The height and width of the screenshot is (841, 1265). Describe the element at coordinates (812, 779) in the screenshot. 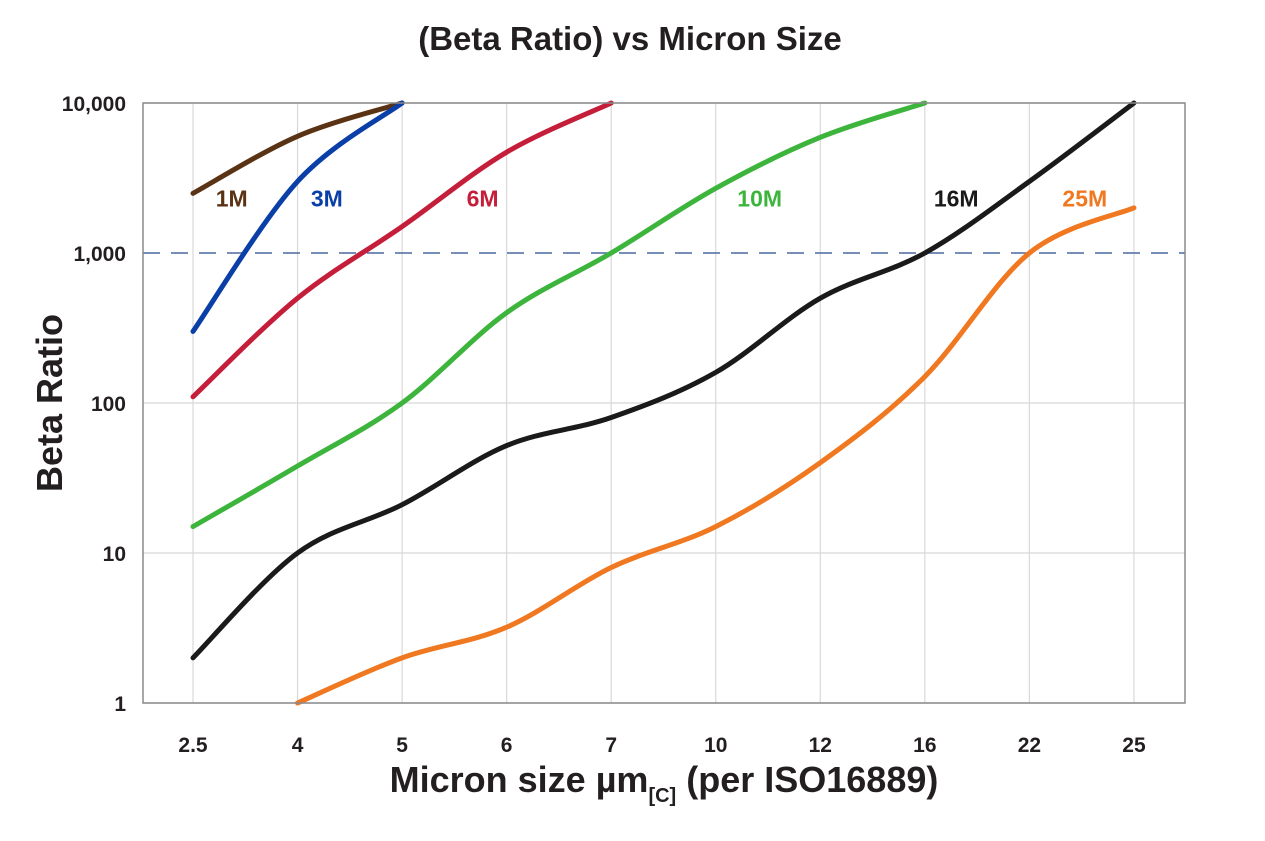

I see `x-axis-label-suffix: (per ISO16889)` at that location.